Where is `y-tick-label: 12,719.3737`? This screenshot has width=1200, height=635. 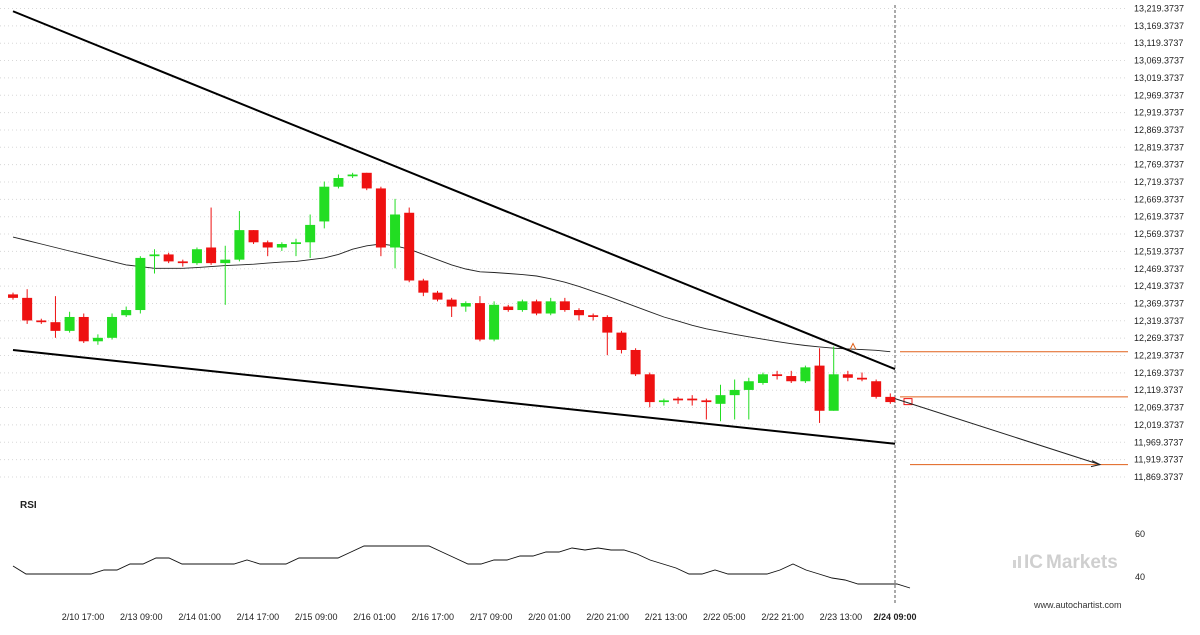
y-tick-label: 12,719.3737 is located at coordinates (1159, 182).